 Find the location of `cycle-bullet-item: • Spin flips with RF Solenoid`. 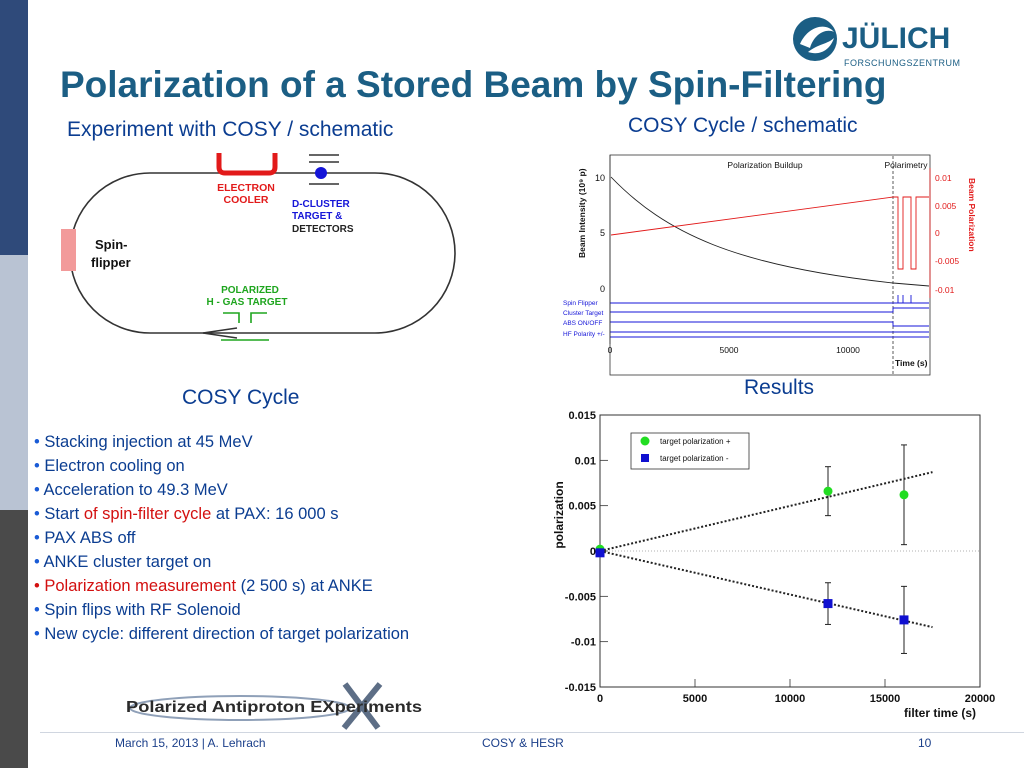

cycle-bullet-item: • Spin flips with RF Solenoid is located at coordinates (221, 610).